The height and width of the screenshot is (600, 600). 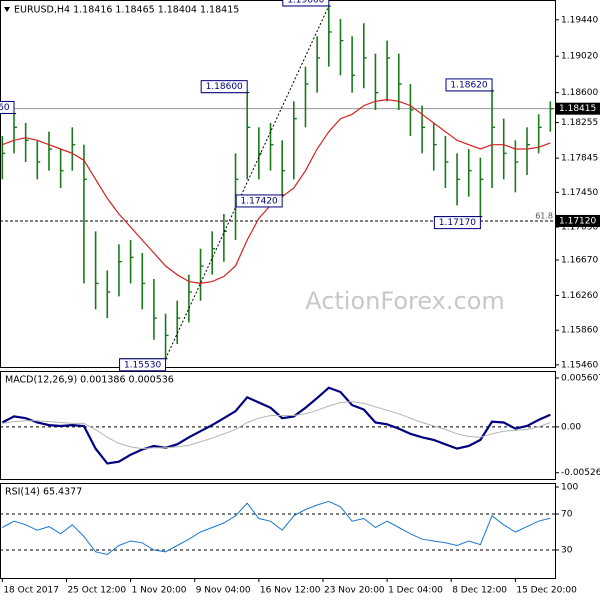 What do you see at coordinates (579, 331) in the screenshot?
I see `y-tick-label: 1.15860` at bounding box center [579, 331].